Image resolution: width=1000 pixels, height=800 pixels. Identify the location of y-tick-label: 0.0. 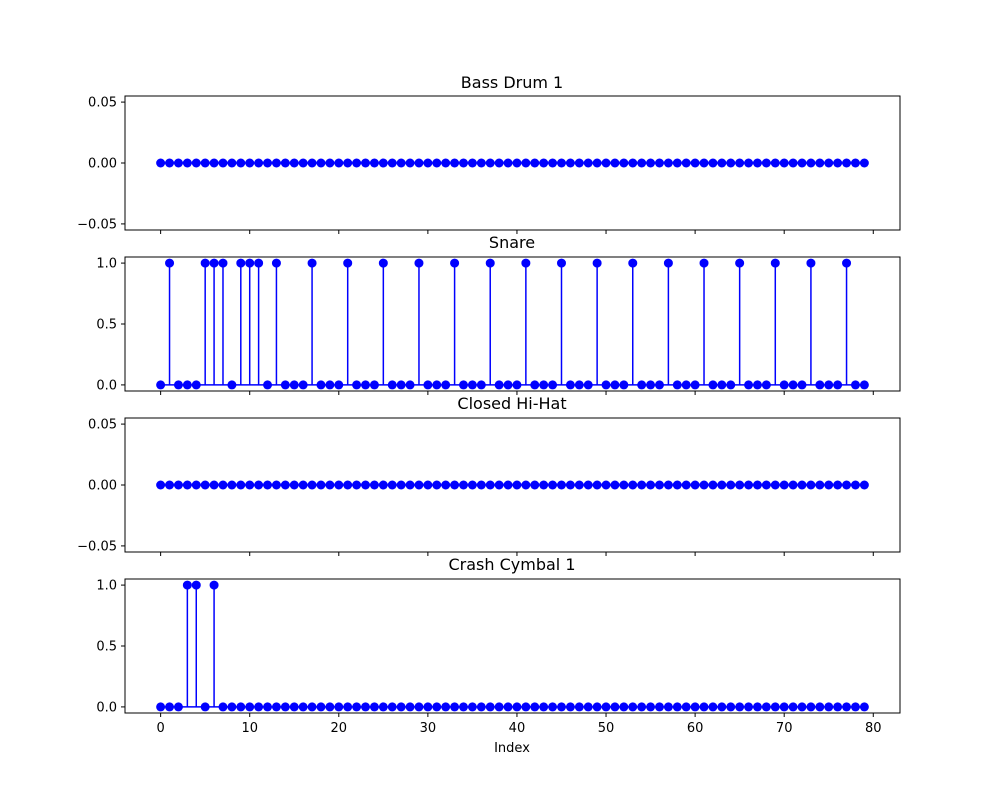
(106, 385).